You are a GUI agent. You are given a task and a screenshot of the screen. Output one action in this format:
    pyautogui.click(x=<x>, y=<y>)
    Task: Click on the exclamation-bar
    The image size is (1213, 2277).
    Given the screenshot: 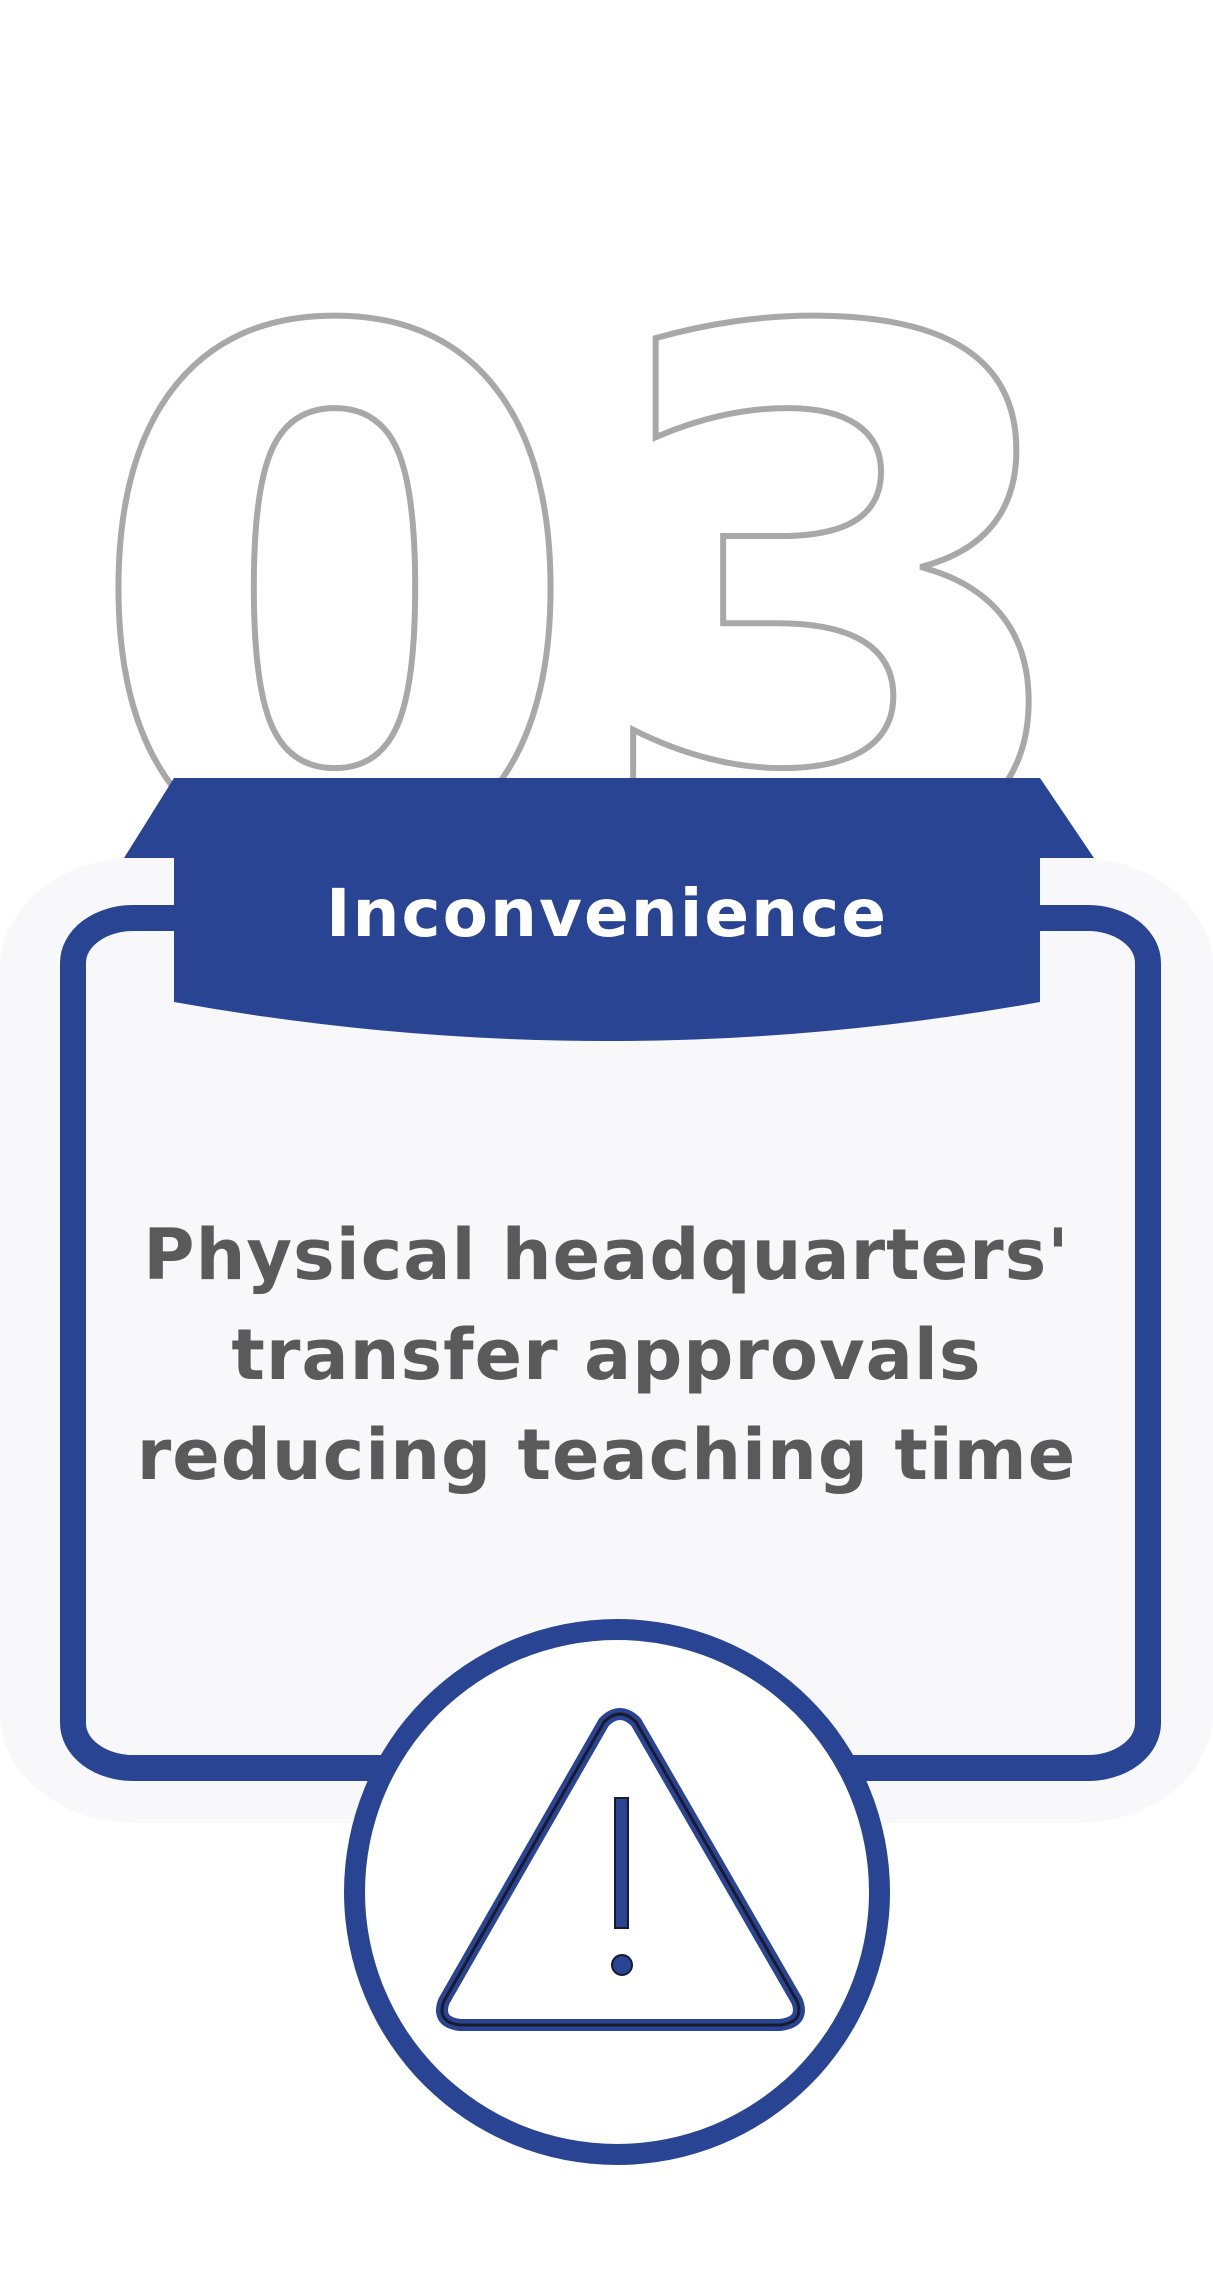 What is the action you would take?
    pyautogui.click(x=621, y=1863)
    